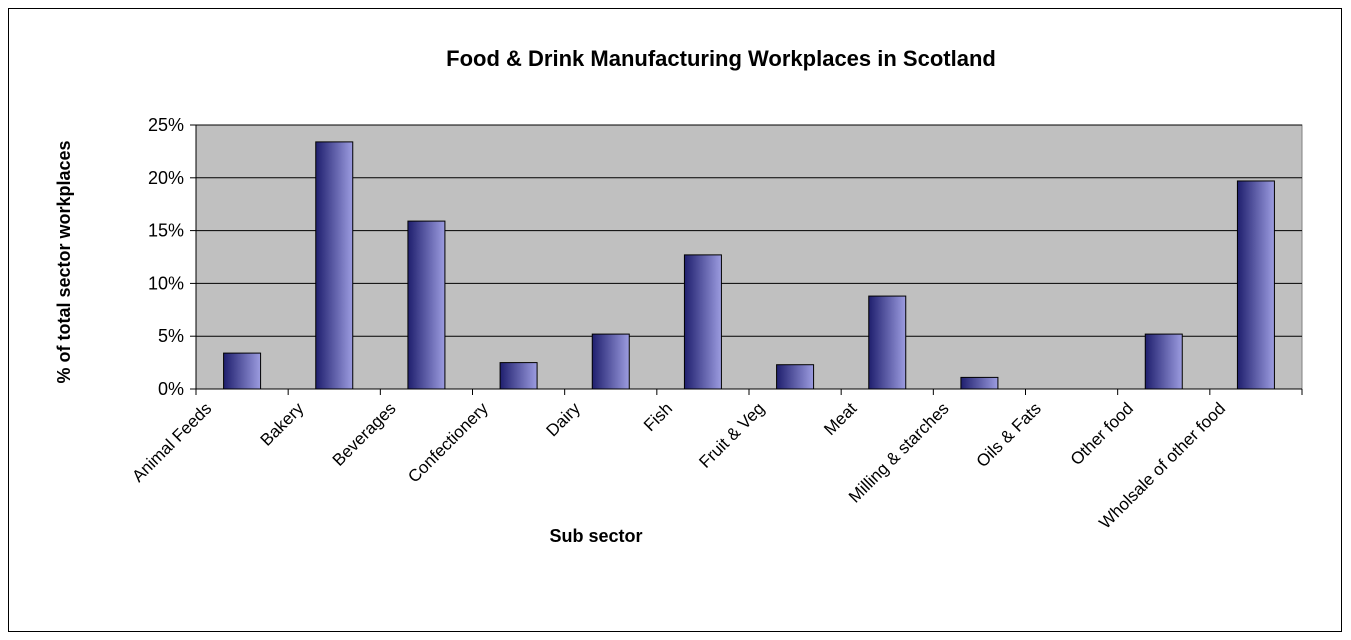 This screenshot has height=640, width=1351. I want to click on y-tick-label: 25%, so click(166, 125).